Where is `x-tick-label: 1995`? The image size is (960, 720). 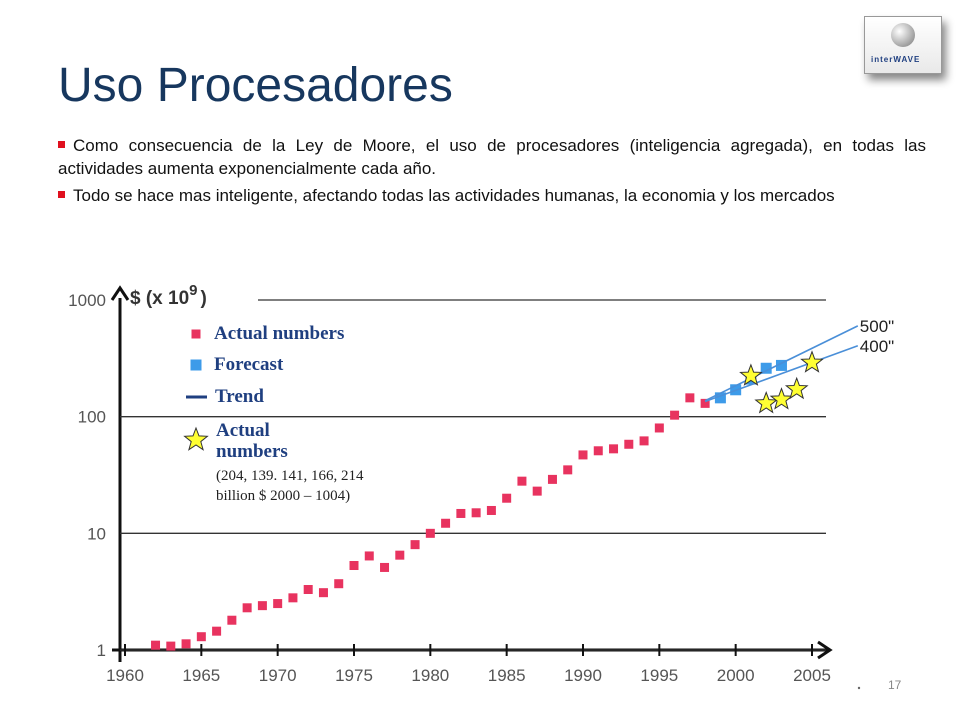
x-tick-label: 1995 is located at coordinates (659, 675).